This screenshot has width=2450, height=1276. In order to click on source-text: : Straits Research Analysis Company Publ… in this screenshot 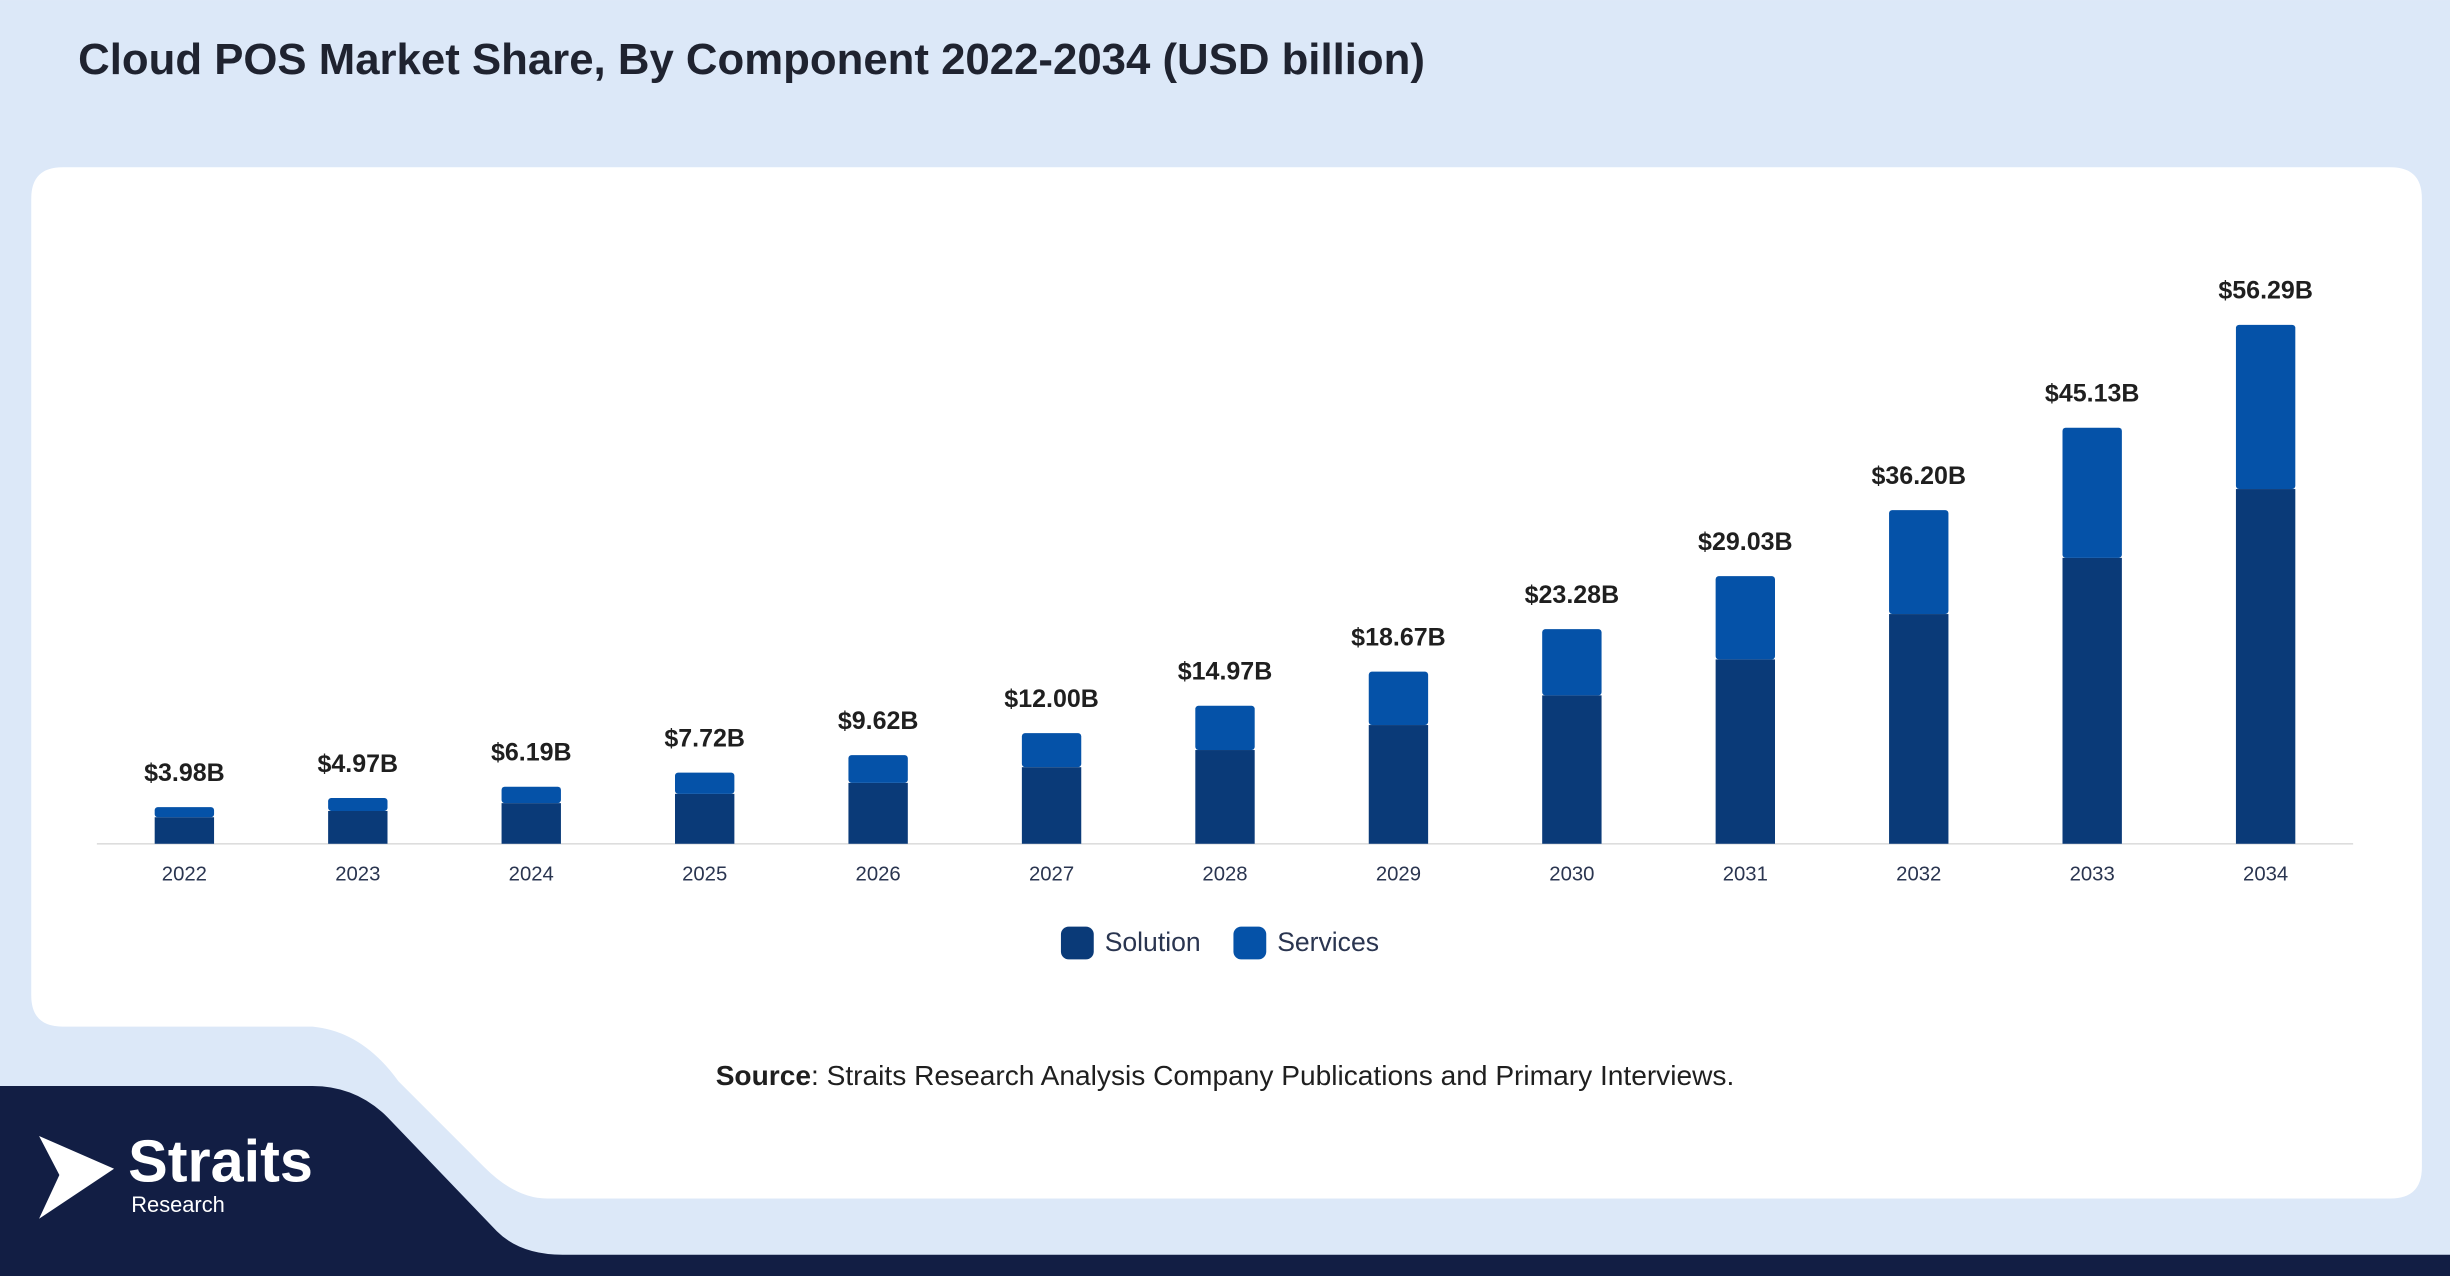, I will do `click(1272, 1076)`.